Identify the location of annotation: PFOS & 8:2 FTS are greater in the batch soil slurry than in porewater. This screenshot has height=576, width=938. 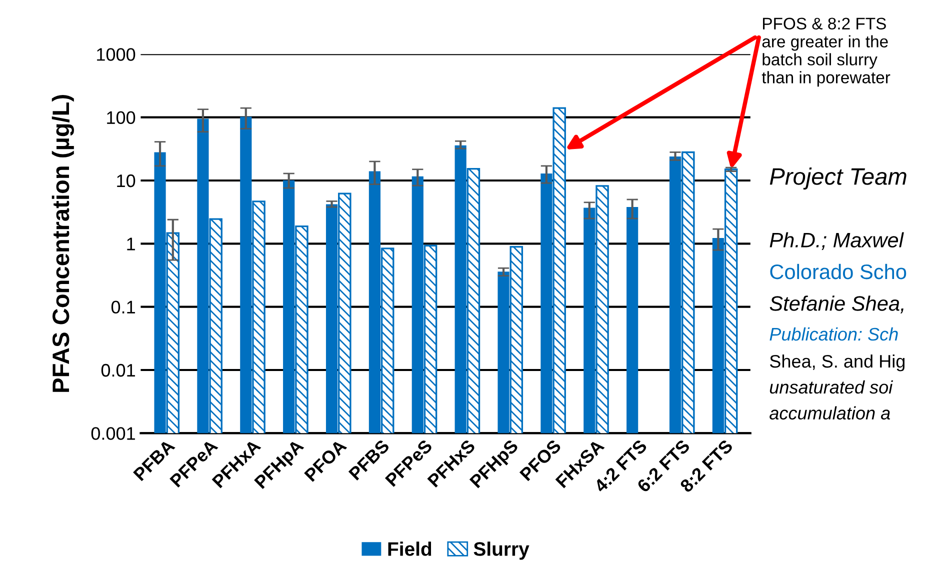
(826, 52).